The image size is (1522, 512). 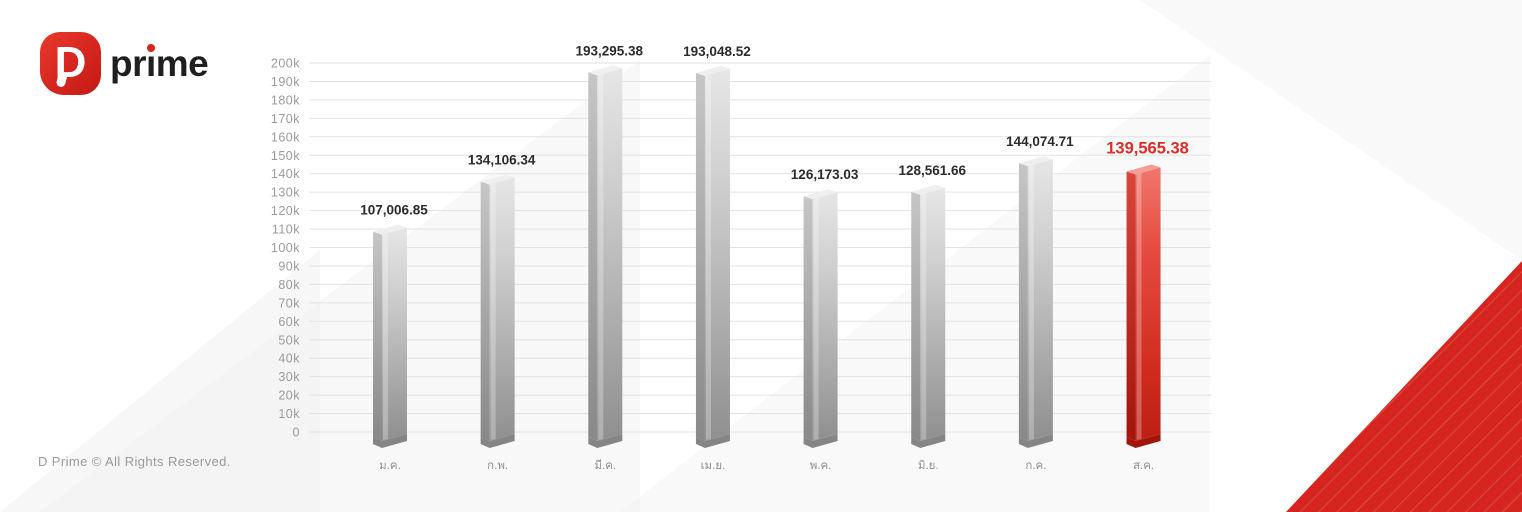 What do you see at coordinates (70, 63) in the screenshot?
I see `dprime-logo-icon: D` at bounding box center [70, 63].